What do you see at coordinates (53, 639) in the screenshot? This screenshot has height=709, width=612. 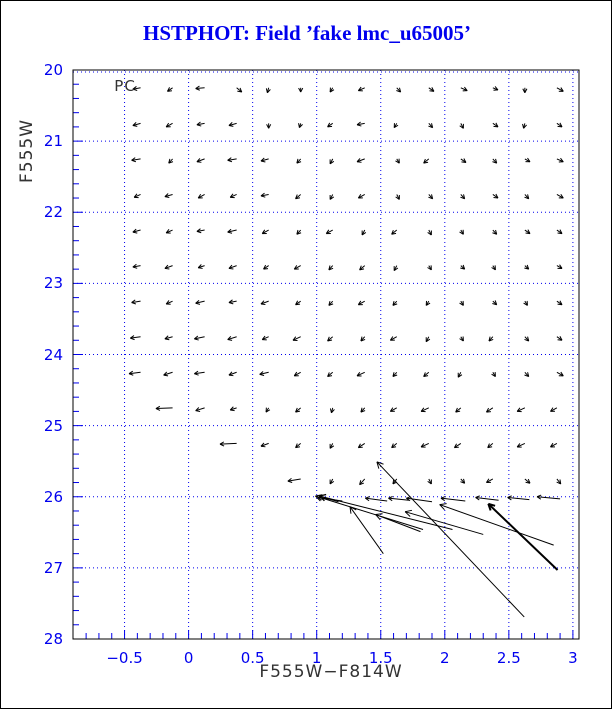 I see `y-tick-label: 28` at bounding box center [53, 639].